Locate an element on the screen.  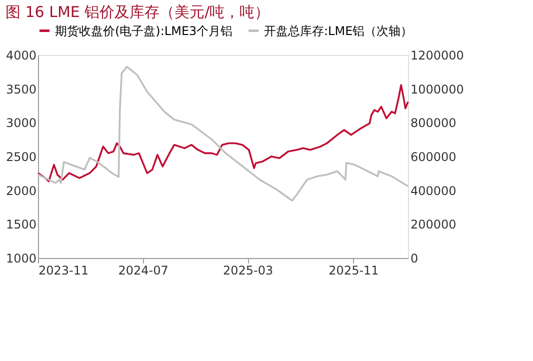
y2-tick-label: 1200000 is located at coordinates (437, 55).